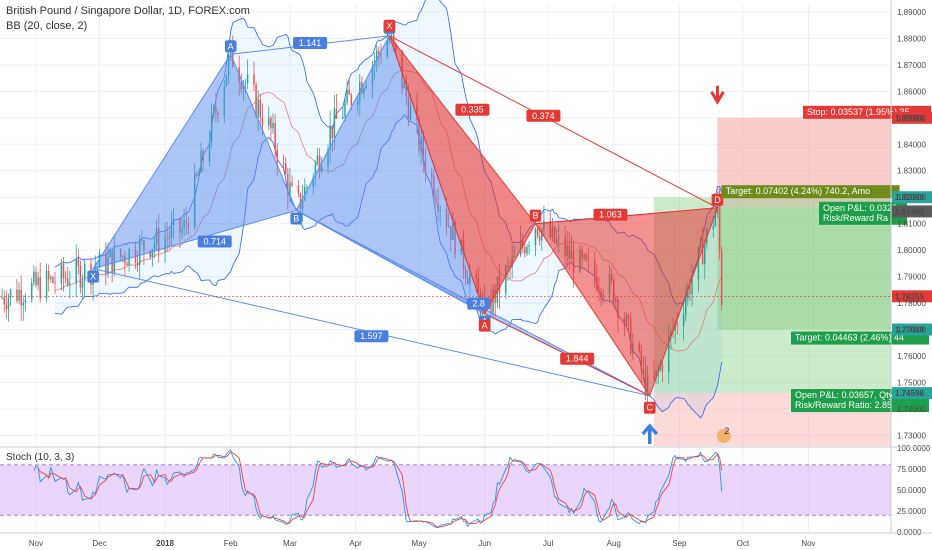 The width and height of the screenshot is (932, 550). What do you see at coordinates (296, 218) in the screenshot?
I see `blue-point-2-box` at bounding box center [296, 218].